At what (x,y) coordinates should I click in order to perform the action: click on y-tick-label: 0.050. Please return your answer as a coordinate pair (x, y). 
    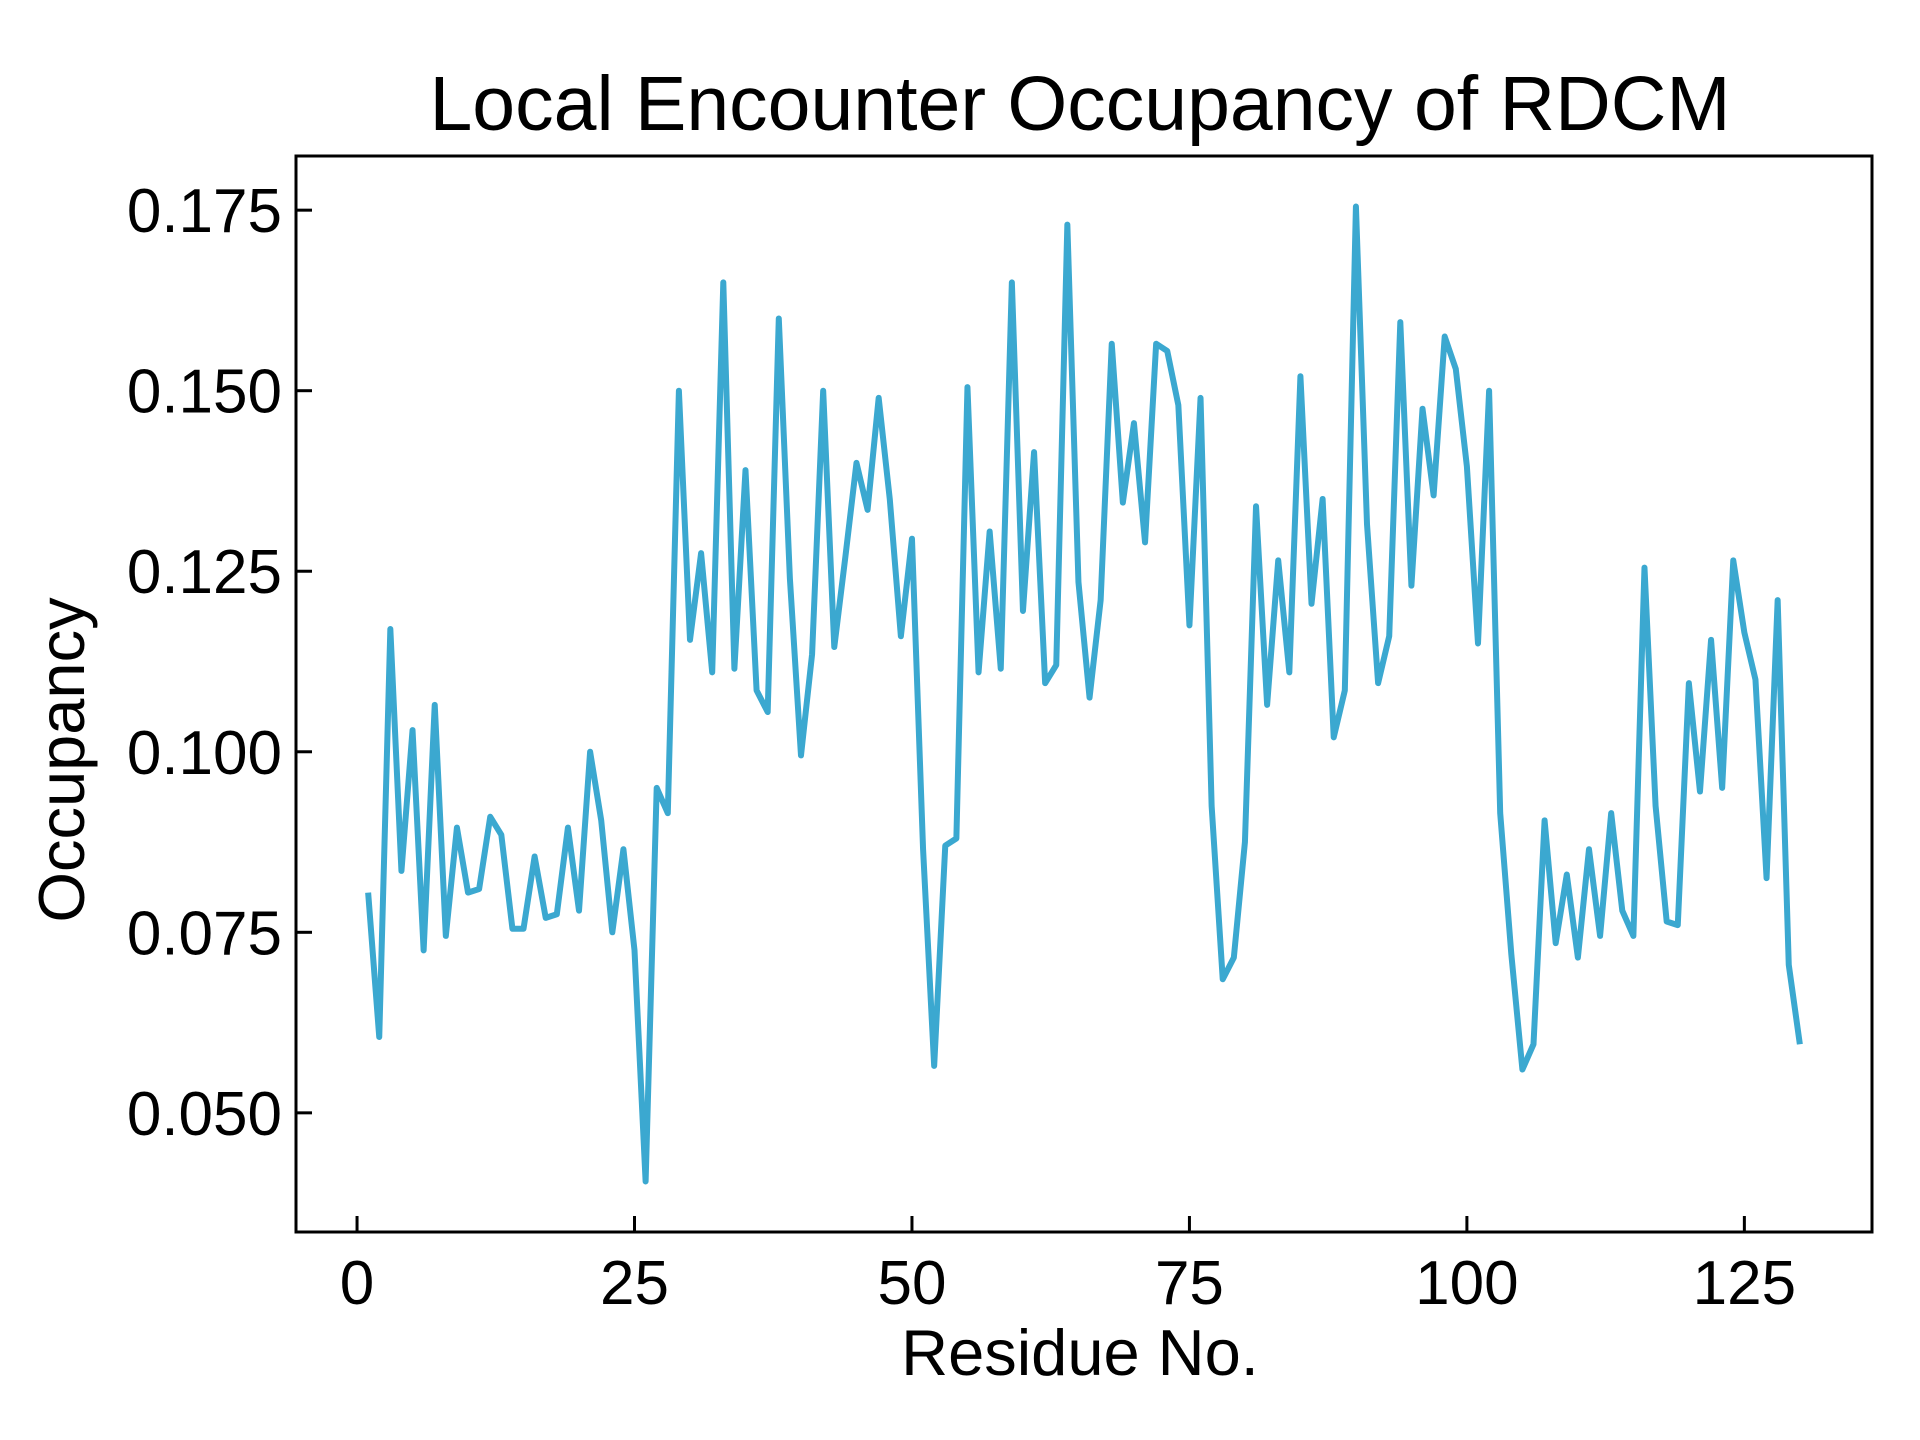
    Looking at the image, I should click on (204, 1114).